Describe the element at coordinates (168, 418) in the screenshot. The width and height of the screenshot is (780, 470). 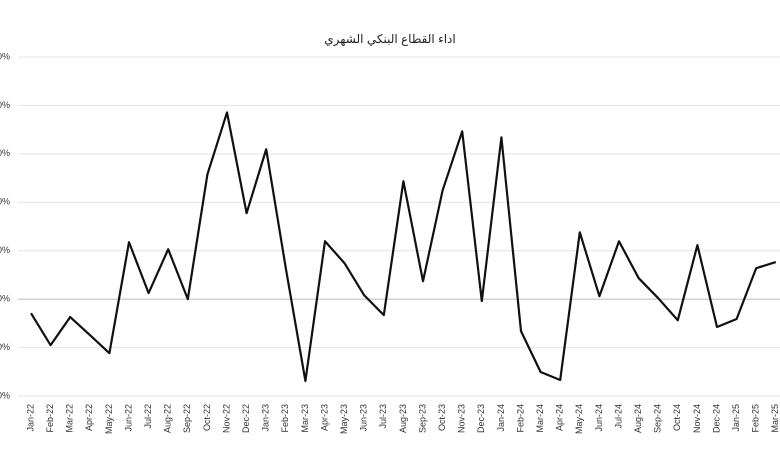
I see `x-tick-label: Aug-22` at that location.